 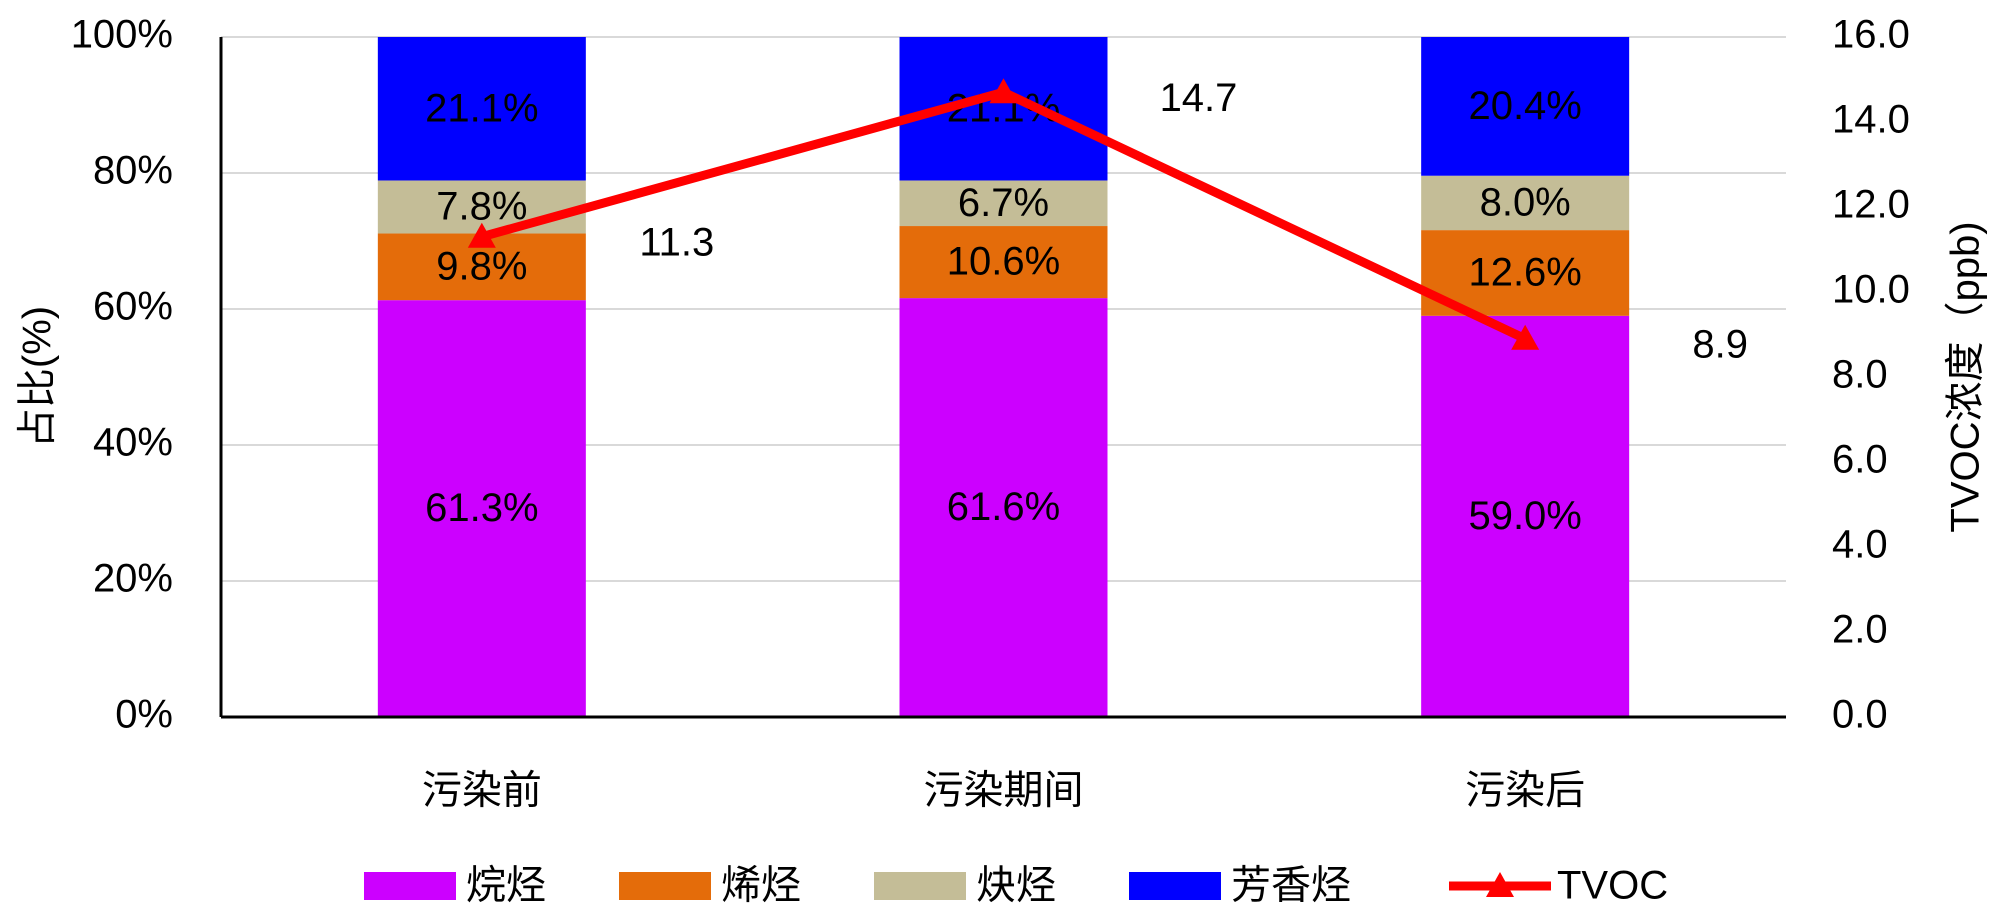 What do you see at coordinates (122, 35) in the screenshot?
I see `y-tick-label: 100%` at bounding box center [122, 35].